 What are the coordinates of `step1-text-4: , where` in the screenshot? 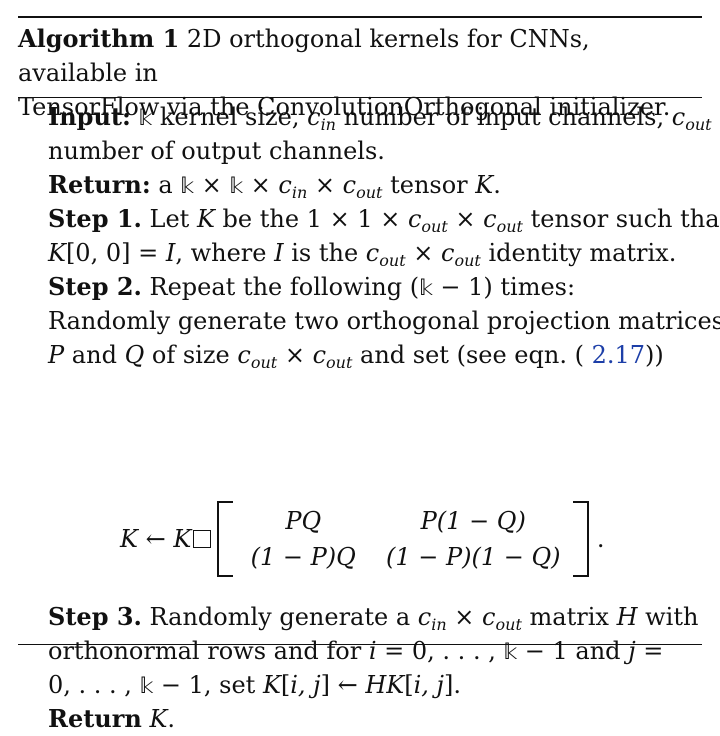 It's located at (221, 253).